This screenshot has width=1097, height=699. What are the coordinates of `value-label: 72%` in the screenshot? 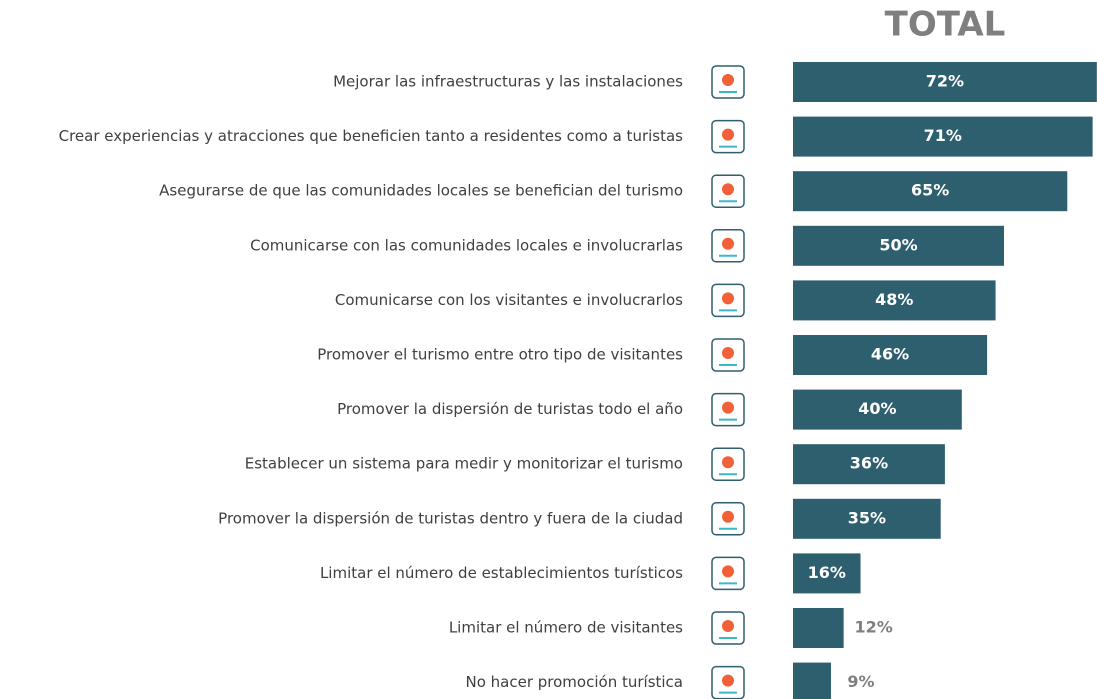 It's located at (945, 81).